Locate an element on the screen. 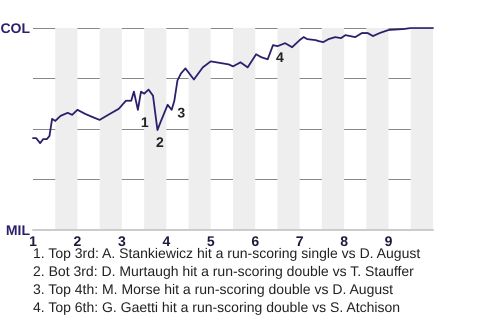 This screenshot has width=480, height=320. annotation: 3 is located at coordinates (181, 112).